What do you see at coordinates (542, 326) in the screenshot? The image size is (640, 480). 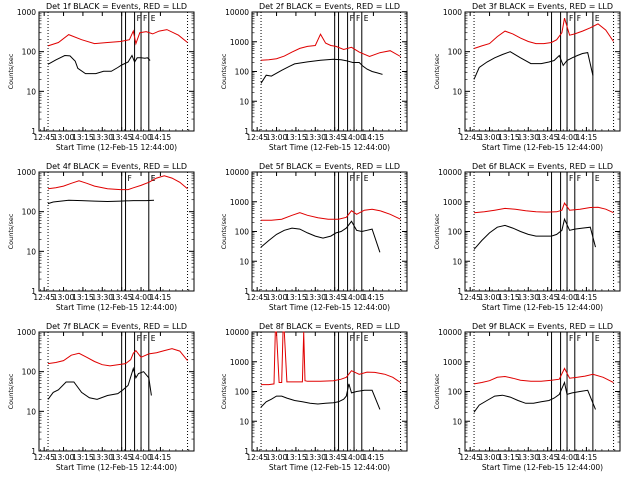 I see `chart-title: Det 9f BLACK = Events, RED = LLD` at bounding box center [542, 326].